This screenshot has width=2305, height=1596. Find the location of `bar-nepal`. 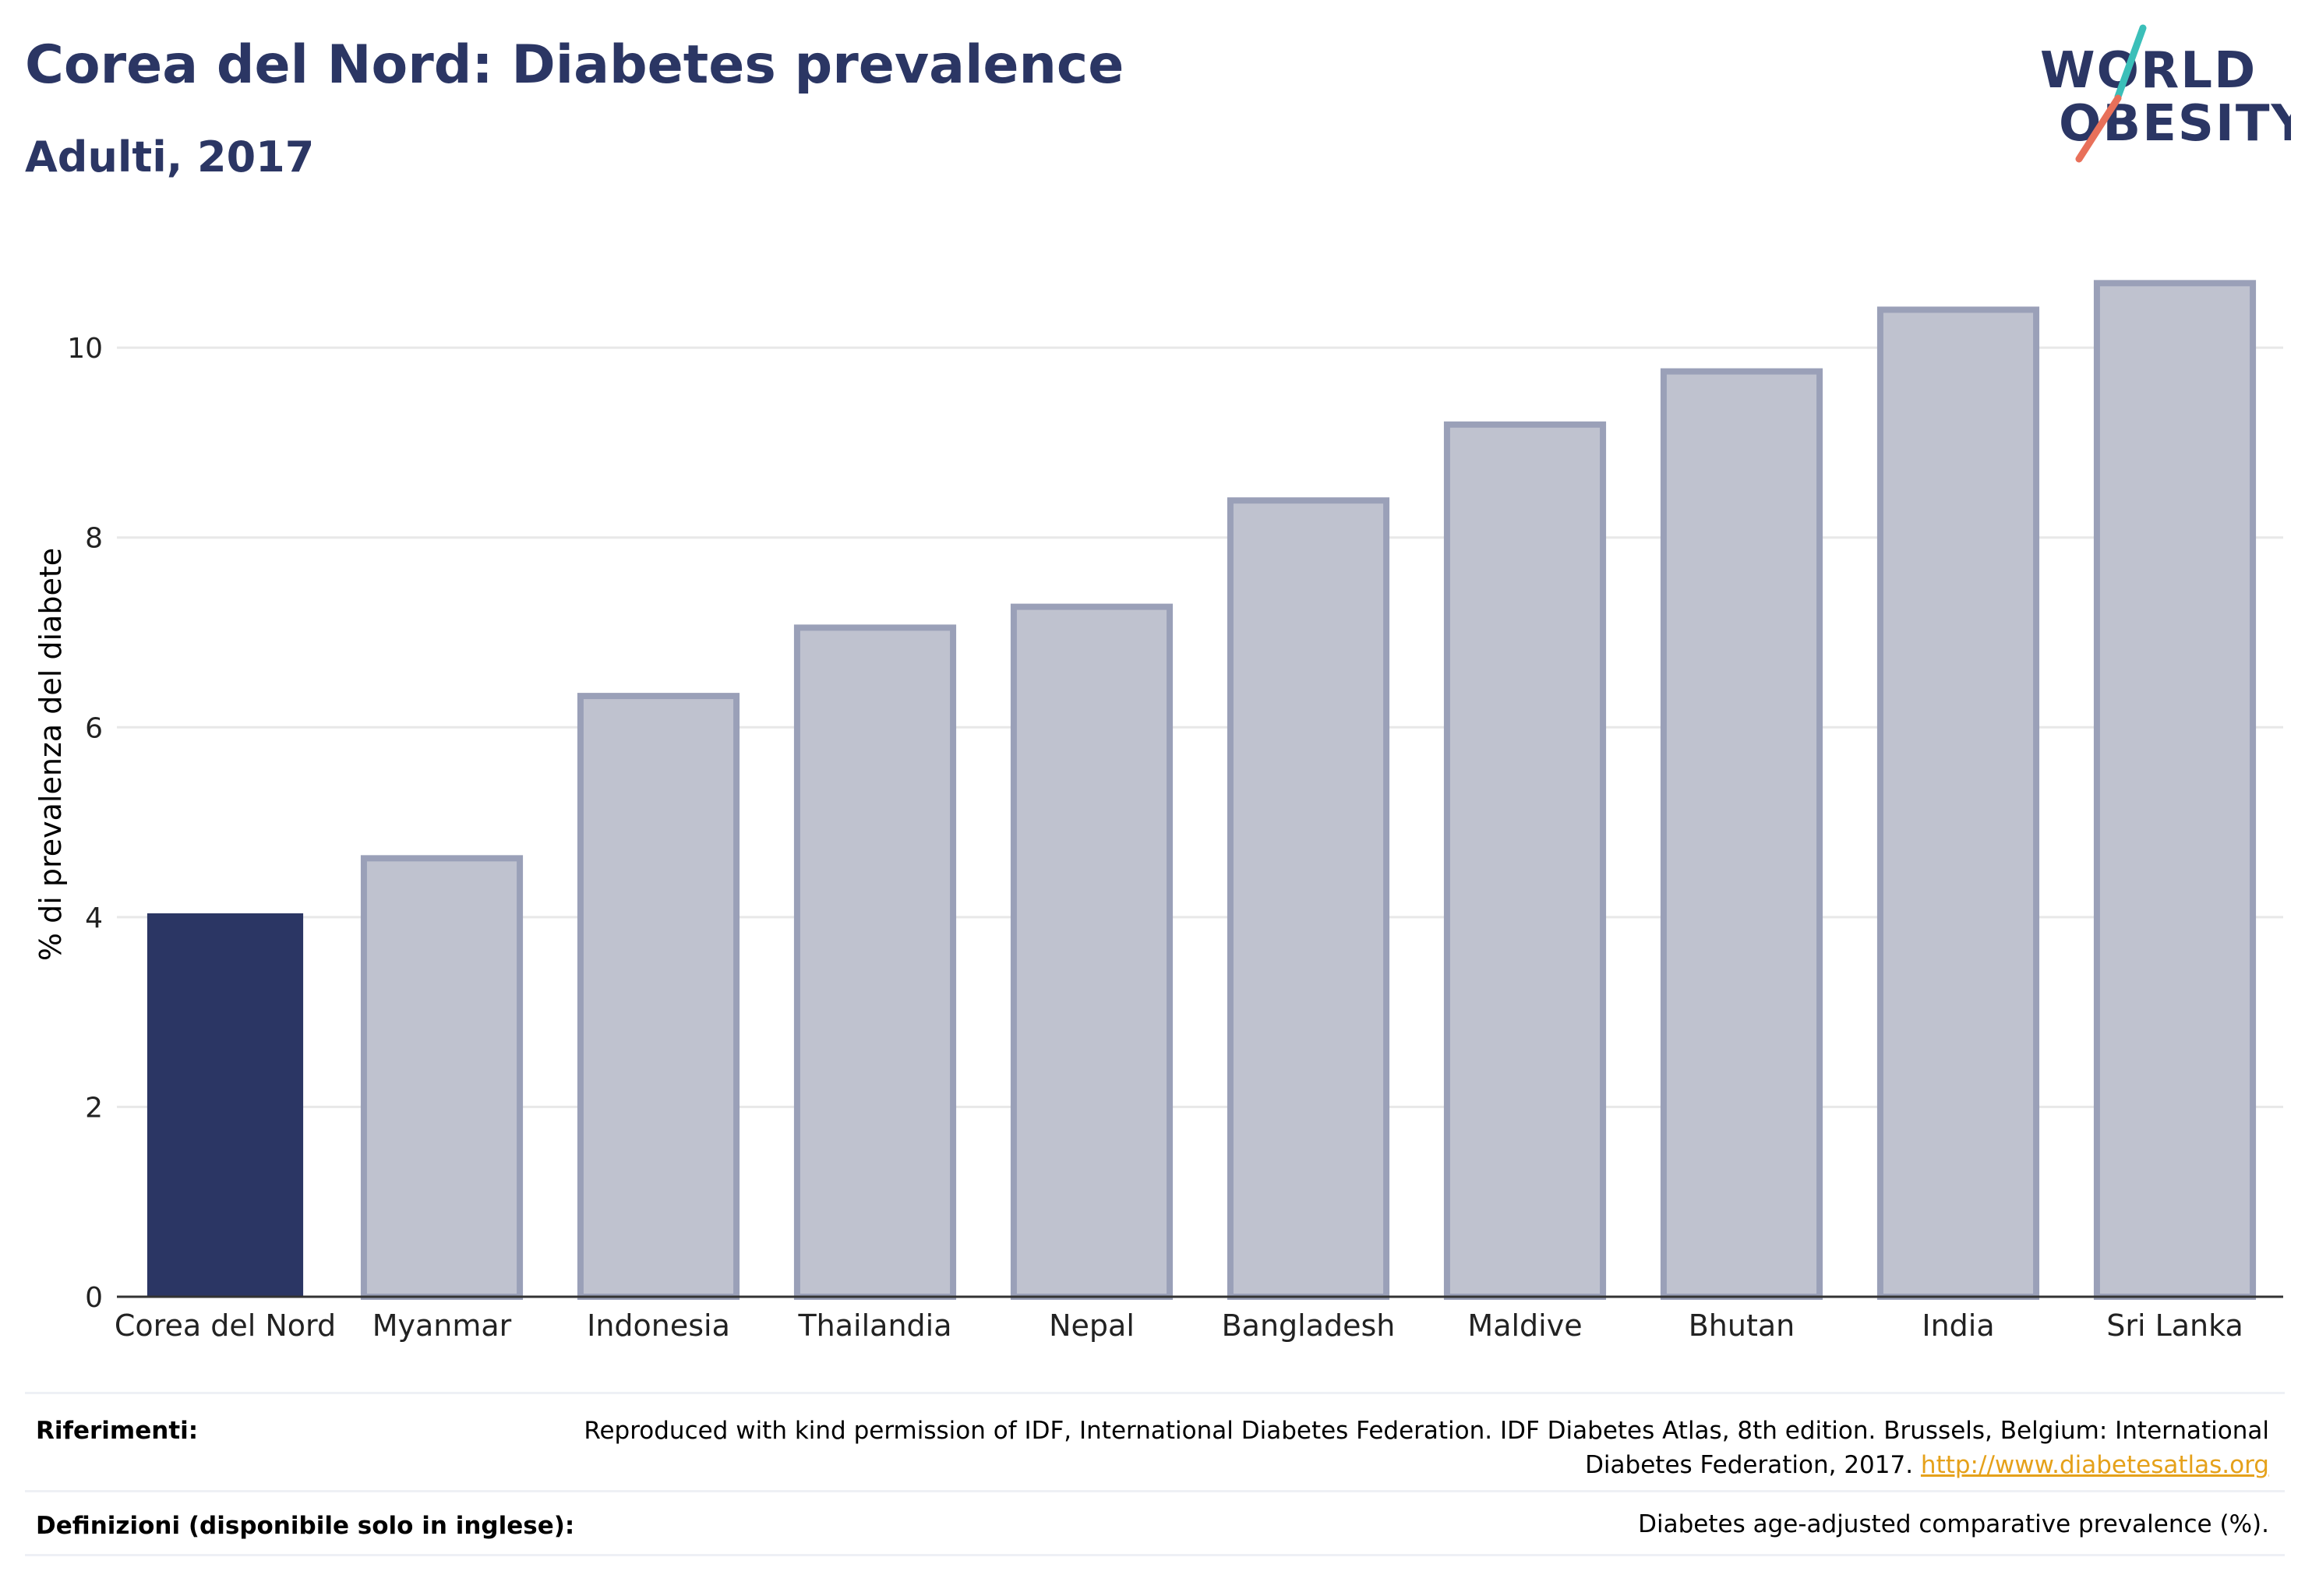

bar-nepal is located at coordinates (1092, 951).